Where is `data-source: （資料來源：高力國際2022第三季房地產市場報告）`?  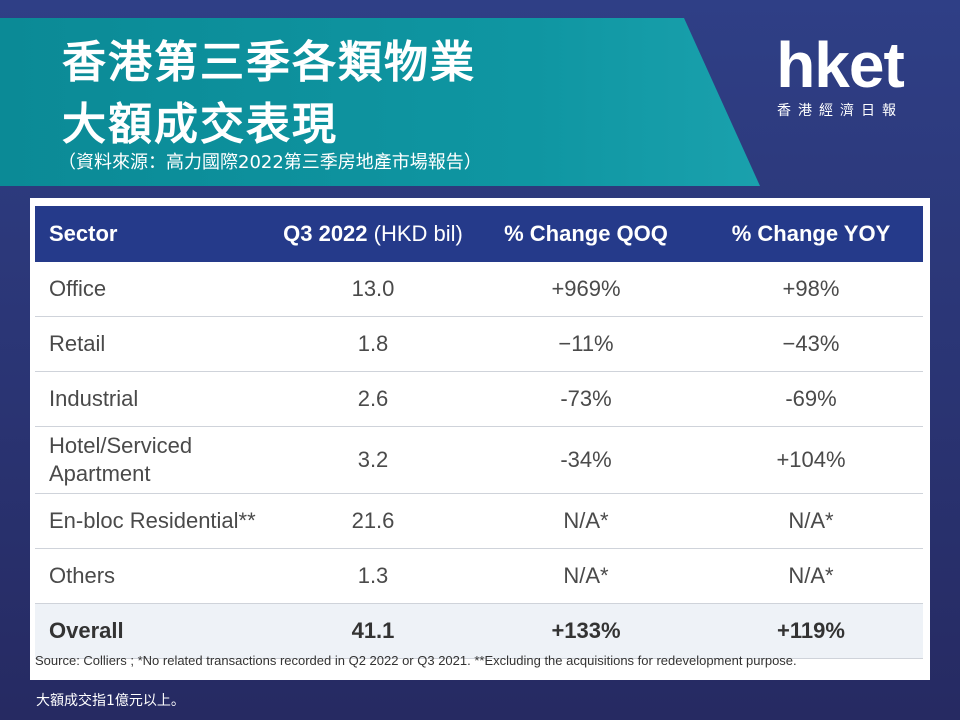 data-source: （資料來源：高力國際2022第三季房地產市場報告） is located at coordinates (270, 162).